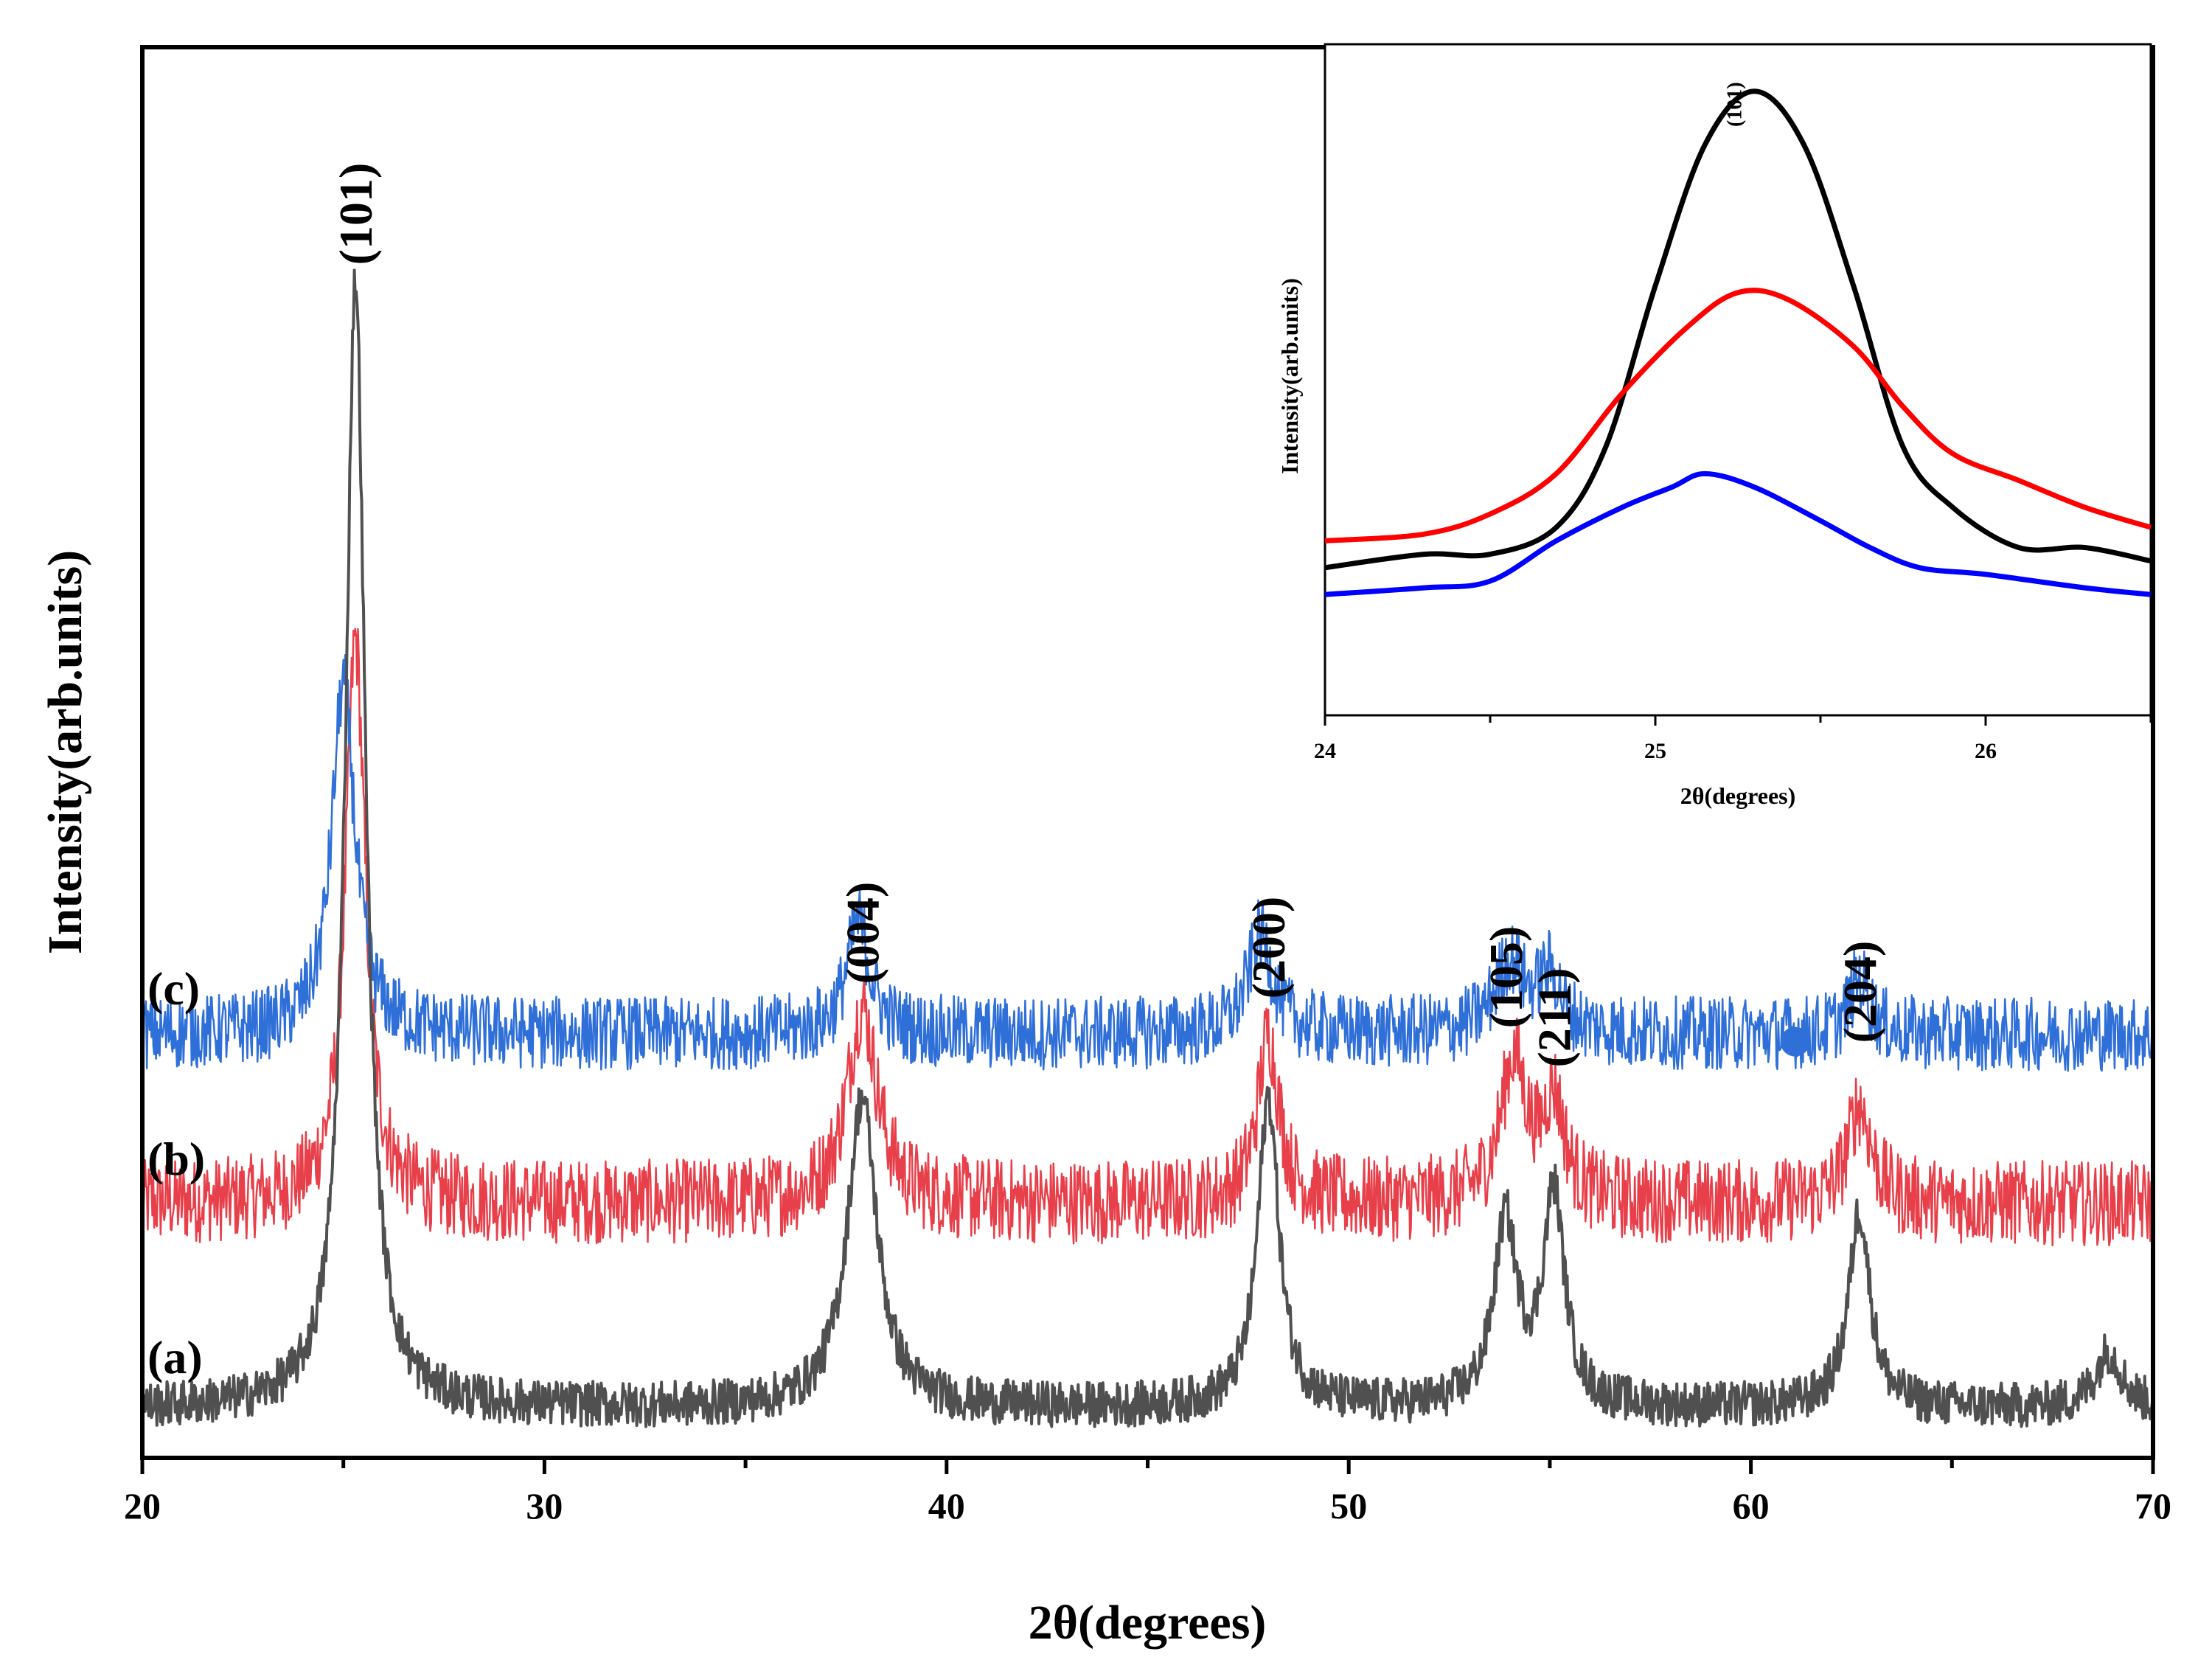 The width and height of the screenshot is (2212, 1671). Describe the element at coordinates (1860, 992) in the screenshot. I see `peak-label: (204)` at that location.